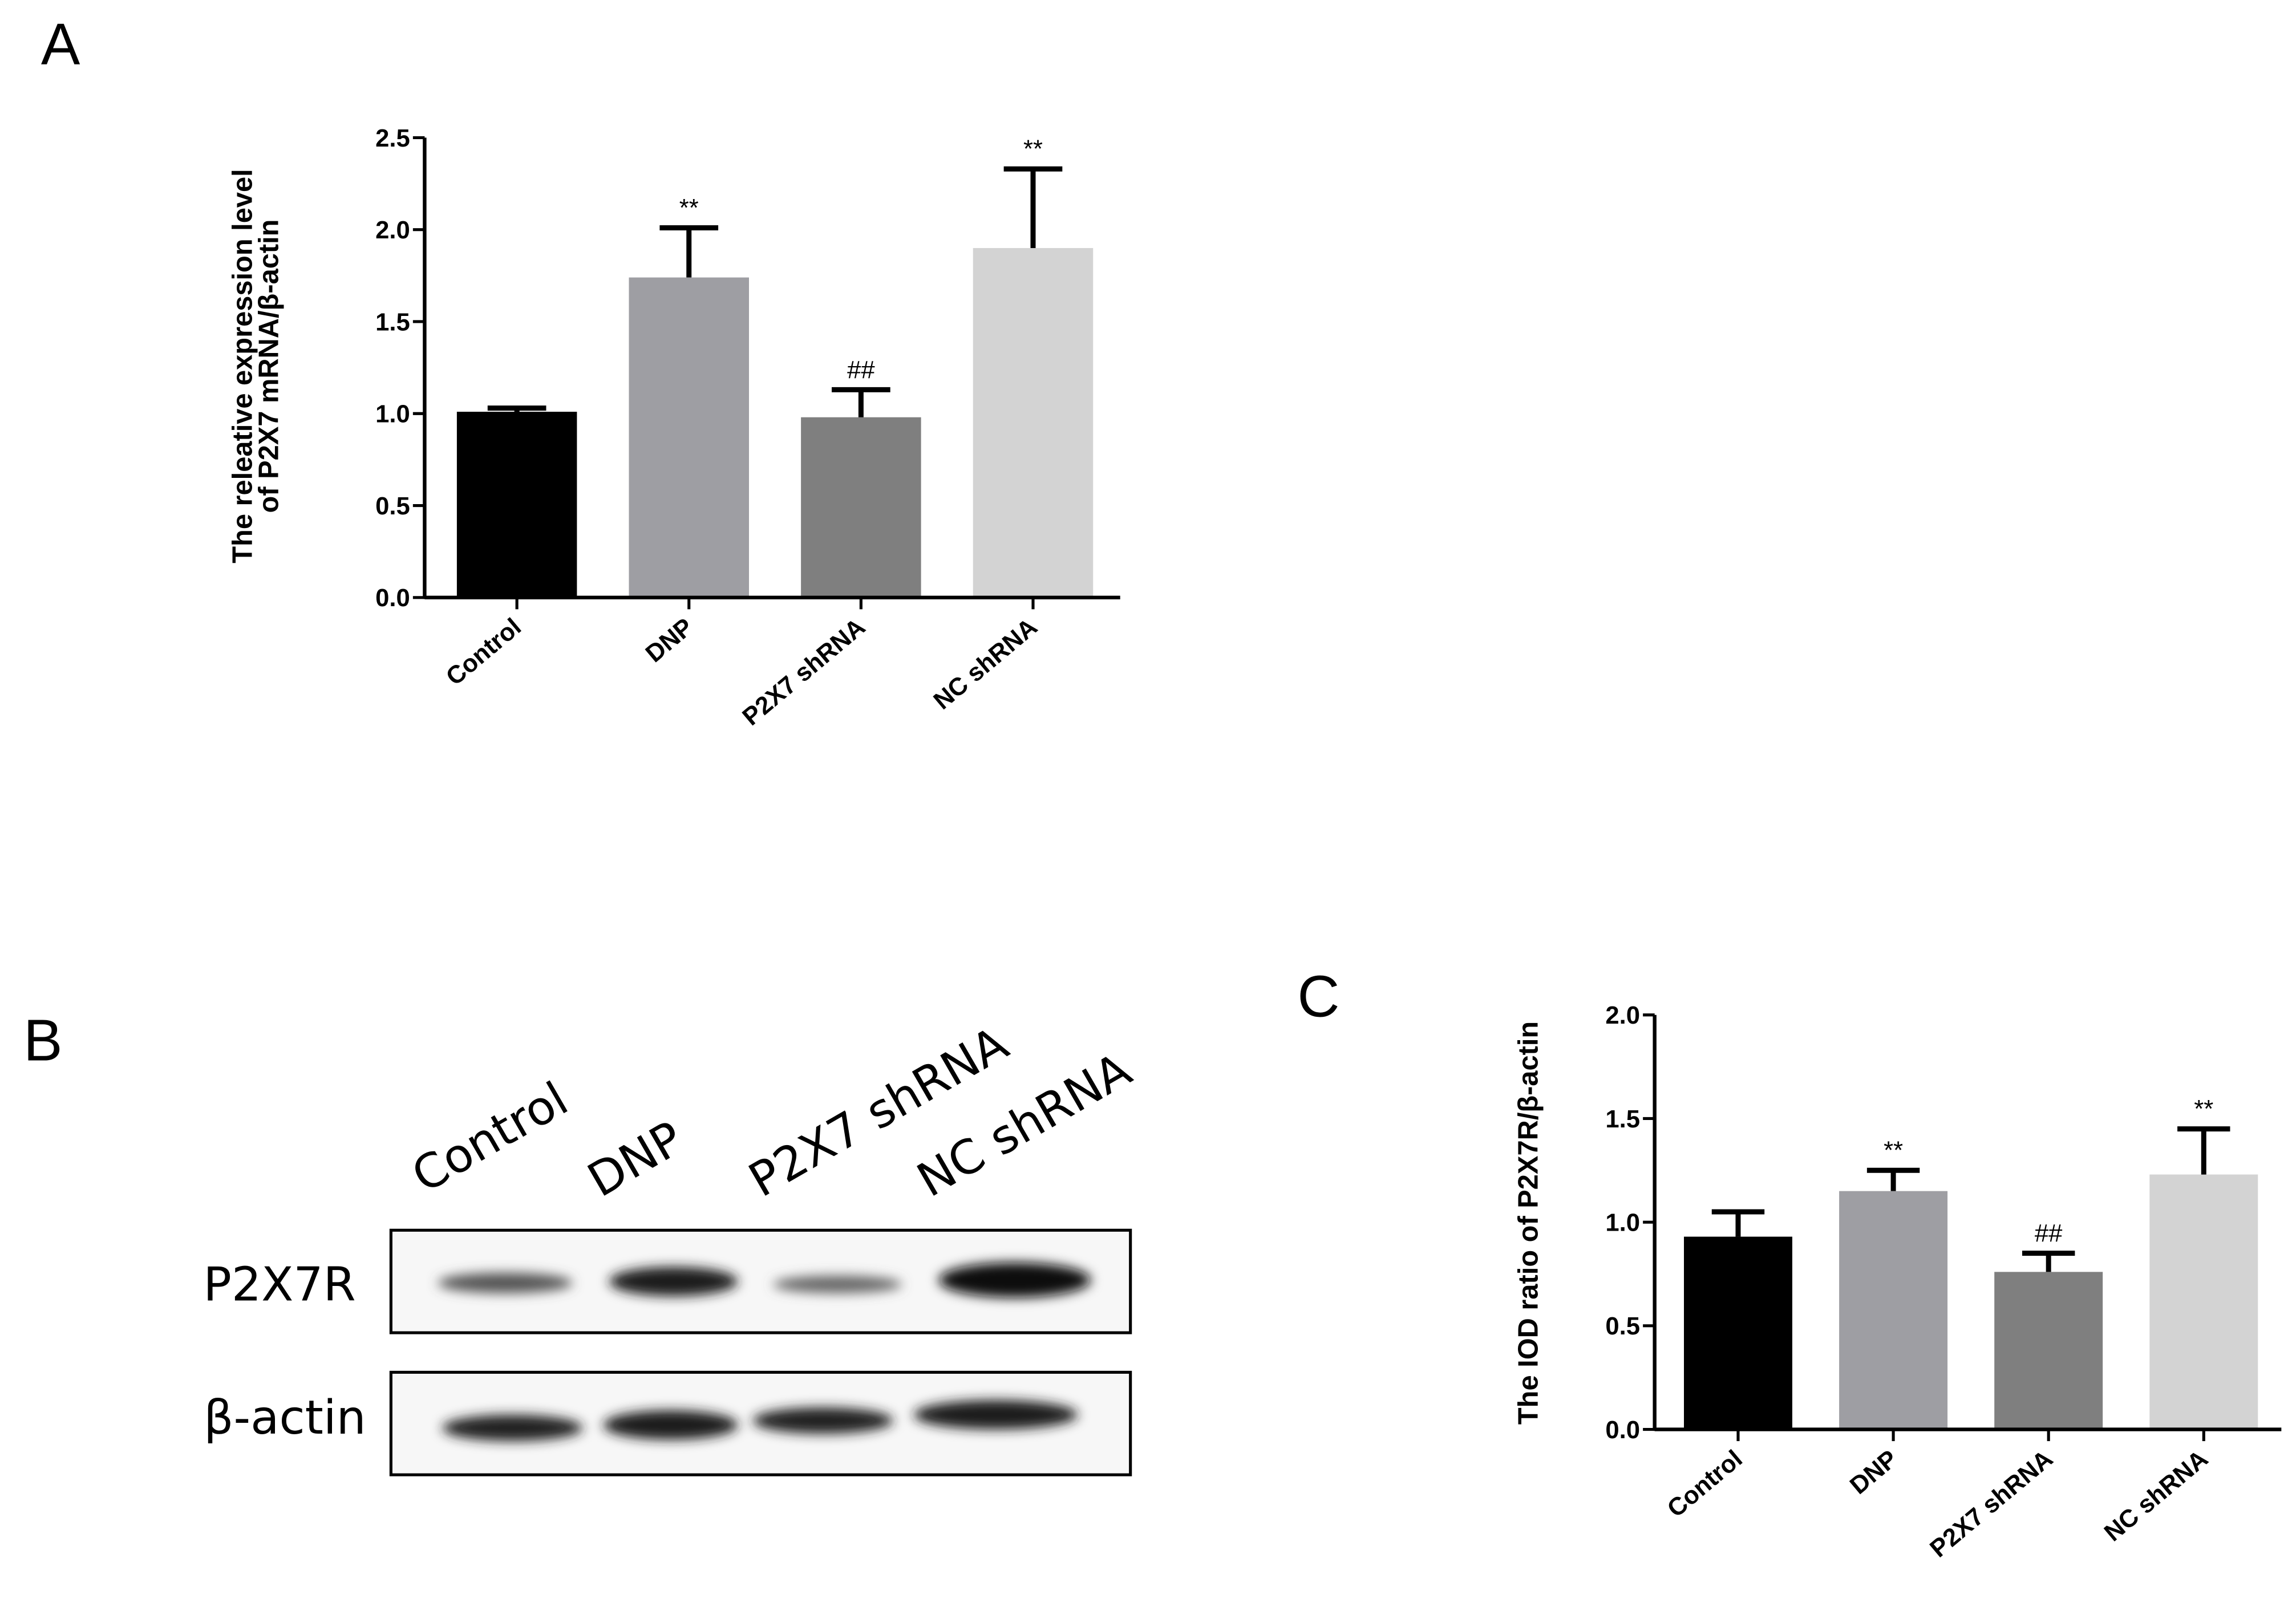 This screenshot has width=2296, height=1611. What do you see at coordinates (1318, 996) in the screenshot?
I see `panel-label: C` at bounding box center [1318, 996].